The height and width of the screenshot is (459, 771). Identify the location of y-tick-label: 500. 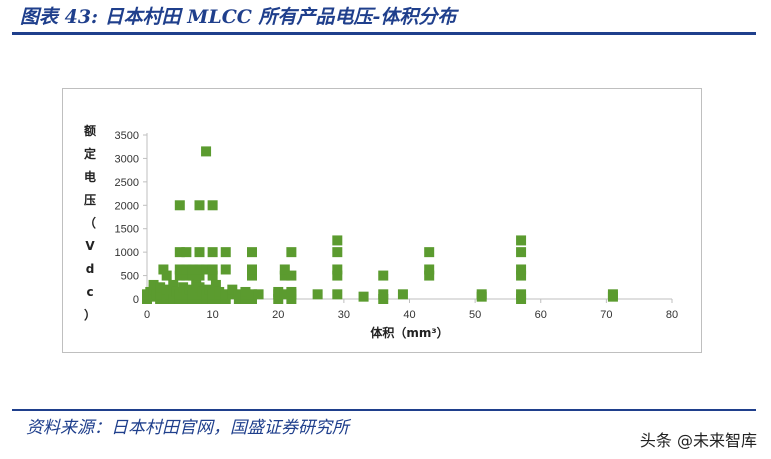
(130, 277).